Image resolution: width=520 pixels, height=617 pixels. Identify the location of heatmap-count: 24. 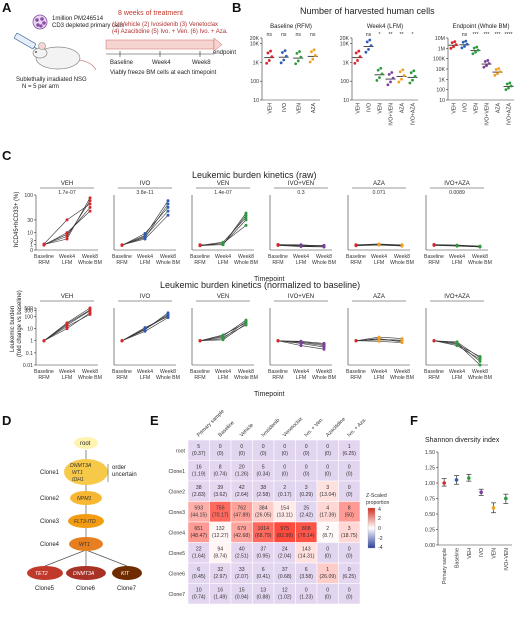
(285, 550).